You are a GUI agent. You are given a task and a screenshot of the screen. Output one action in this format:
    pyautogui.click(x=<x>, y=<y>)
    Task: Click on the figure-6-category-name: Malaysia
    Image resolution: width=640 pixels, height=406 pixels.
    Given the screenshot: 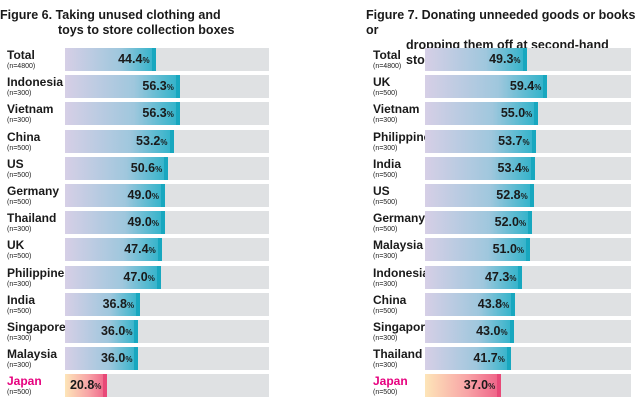 What is the action you would take?
    pyautogui.click(x=32, y=354)
    